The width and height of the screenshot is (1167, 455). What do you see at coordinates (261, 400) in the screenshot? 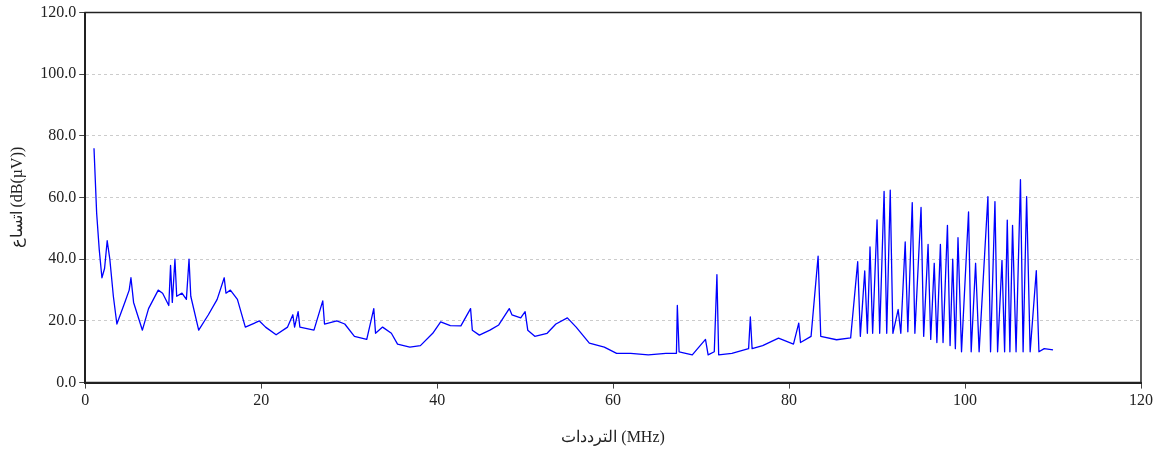
I see `x-tick-label: 20` at bounding box center [261, 400].